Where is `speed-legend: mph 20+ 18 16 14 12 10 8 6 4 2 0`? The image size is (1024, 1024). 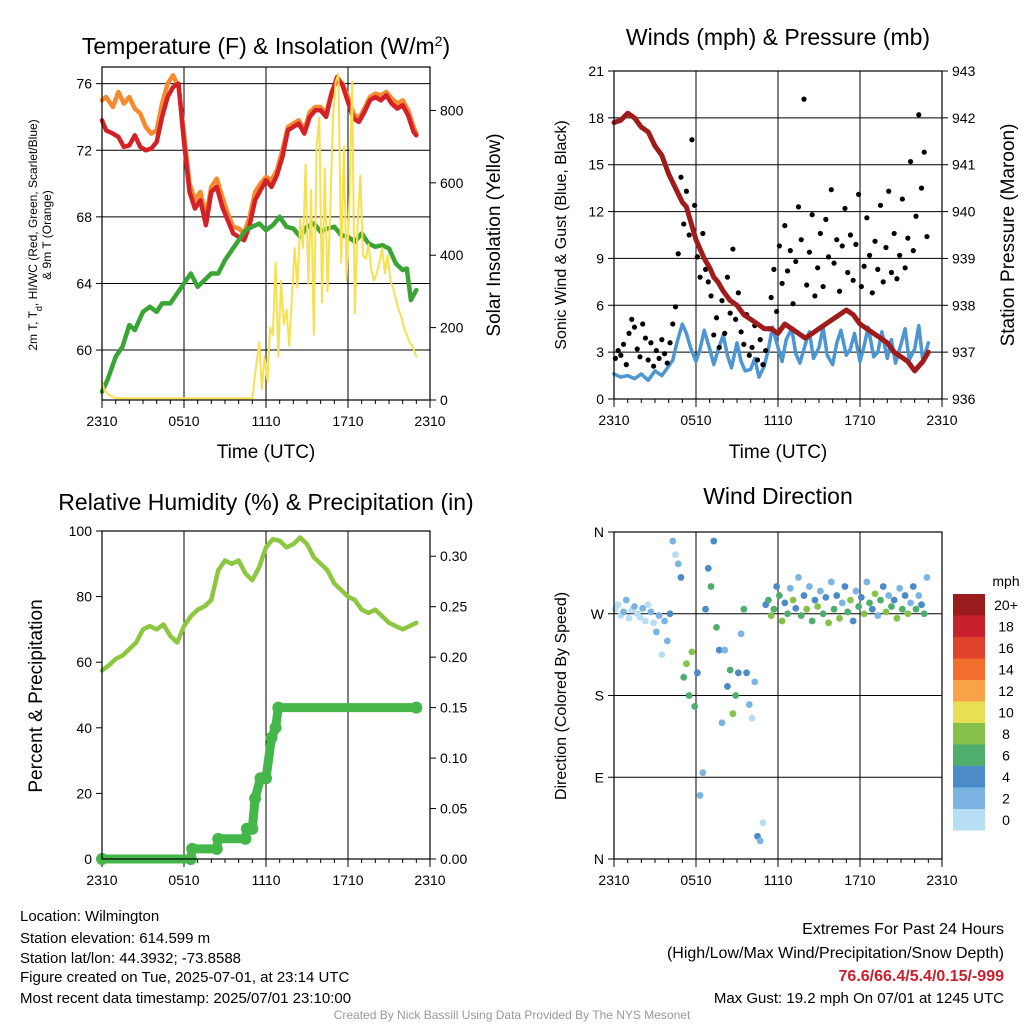
speed-legend: mph 20+ 18 16 14 12 10 8 6 4 2 0 is located at coordinates (986, 702).